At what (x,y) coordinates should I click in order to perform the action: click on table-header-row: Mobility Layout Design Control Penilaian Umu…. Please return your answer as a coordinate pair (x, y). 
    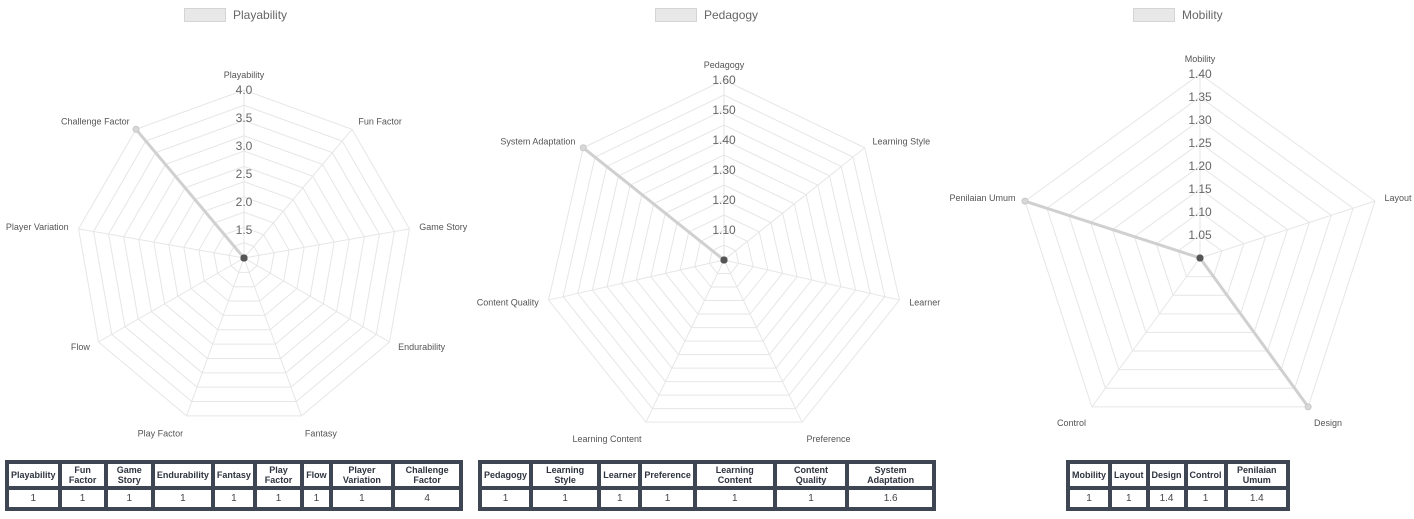
    Looking at the image, I should click on (1178, 475).